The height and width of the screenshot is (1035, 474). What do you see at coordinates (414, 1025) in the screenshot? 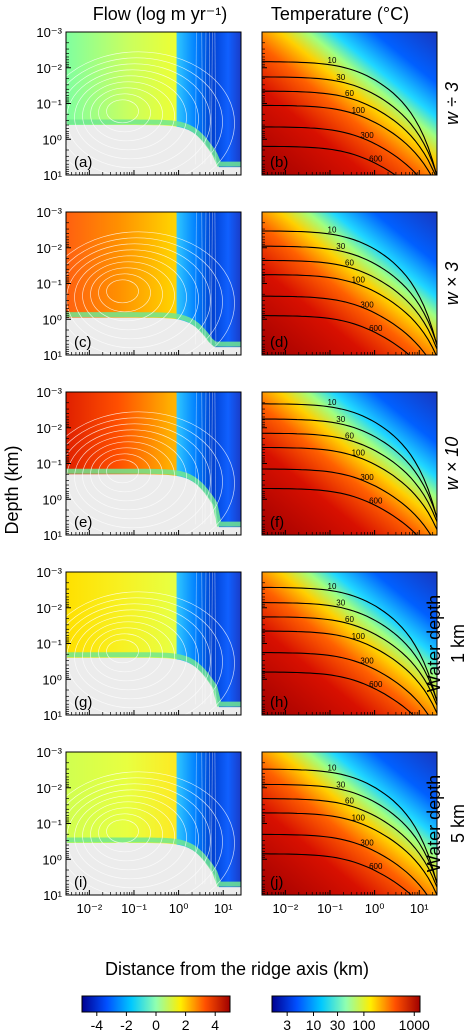
I see `colorbar-tick-label: 1000` at bounding box center [414, 1025].